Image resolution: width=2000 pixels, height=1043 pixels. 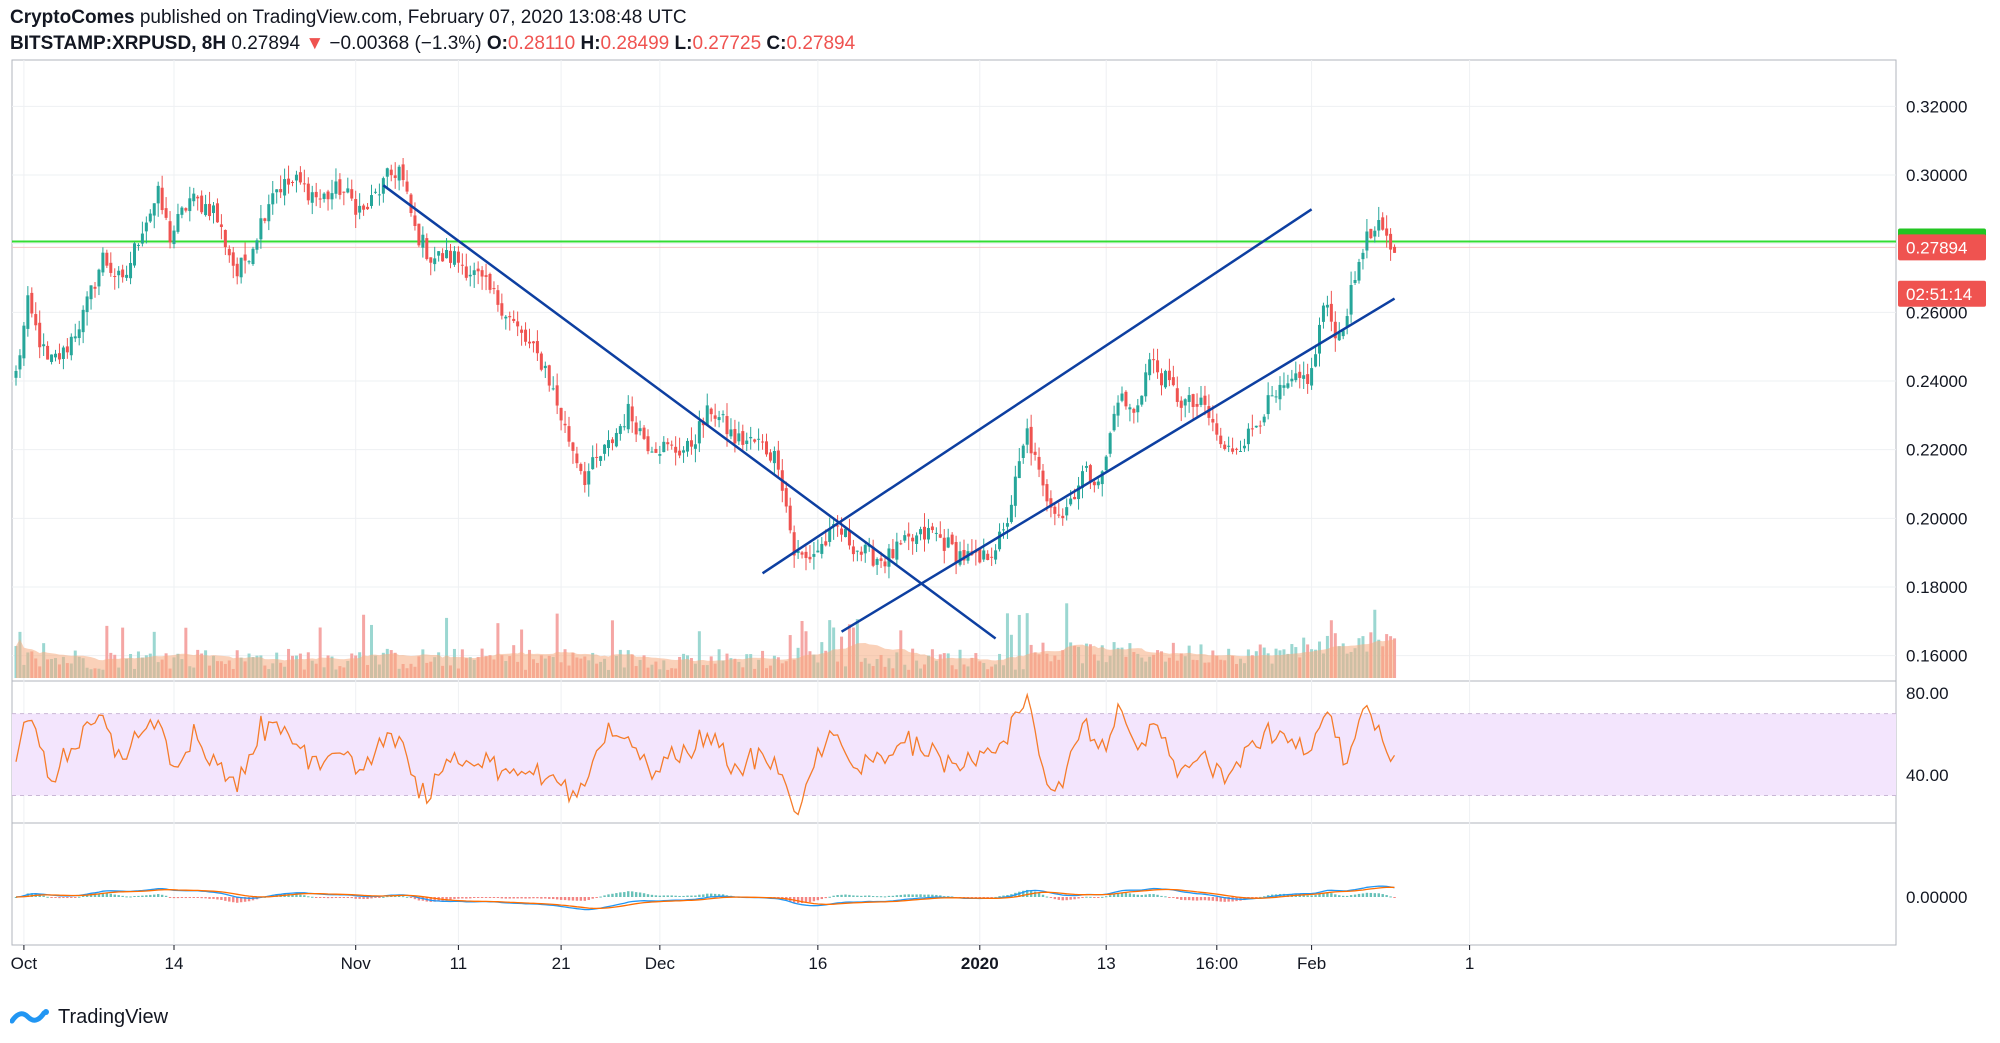 I want to click on x-tick-label: 14, so click(x=174, y=963).